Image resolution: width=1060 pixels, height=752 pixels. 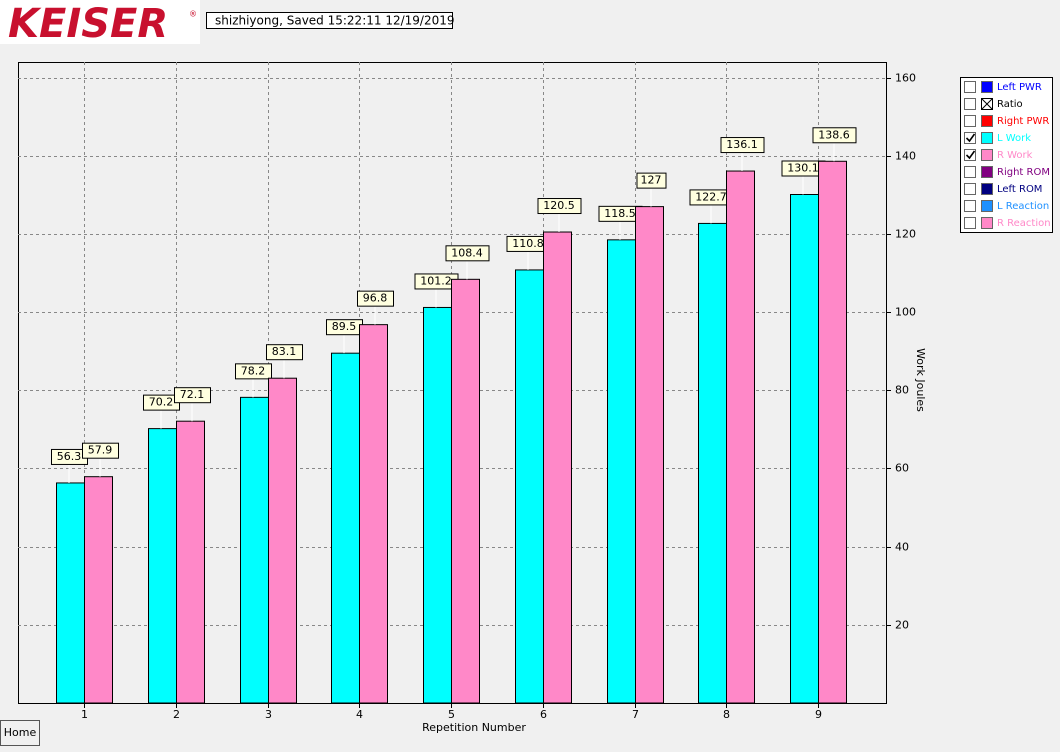 I want to click on value-label: 70.2, so click(x=161, y=402).